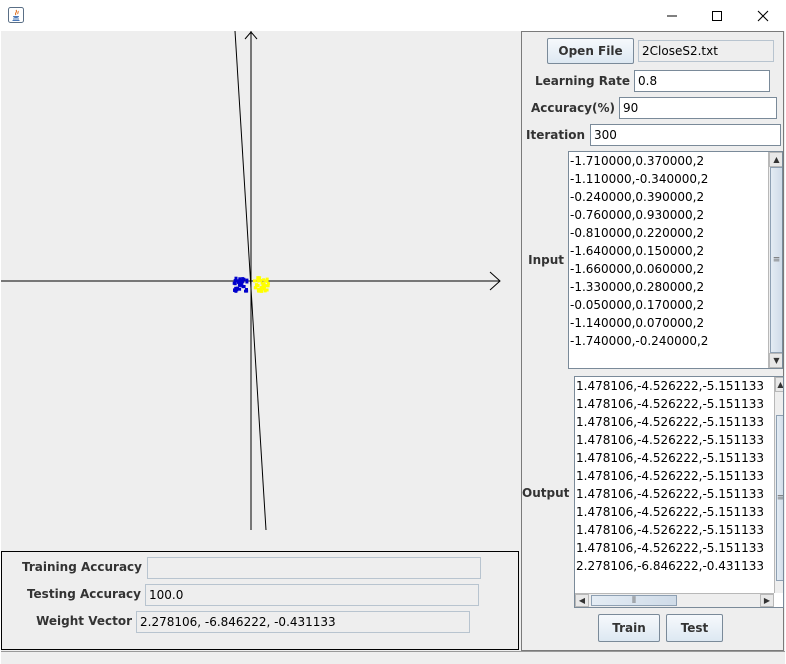 The image size is (786, 664). What do you see at coordinates (706, 51) in the screenshot?
I see `file-name-field: 2CloseS2.txt` at bounding box center [706, 51].